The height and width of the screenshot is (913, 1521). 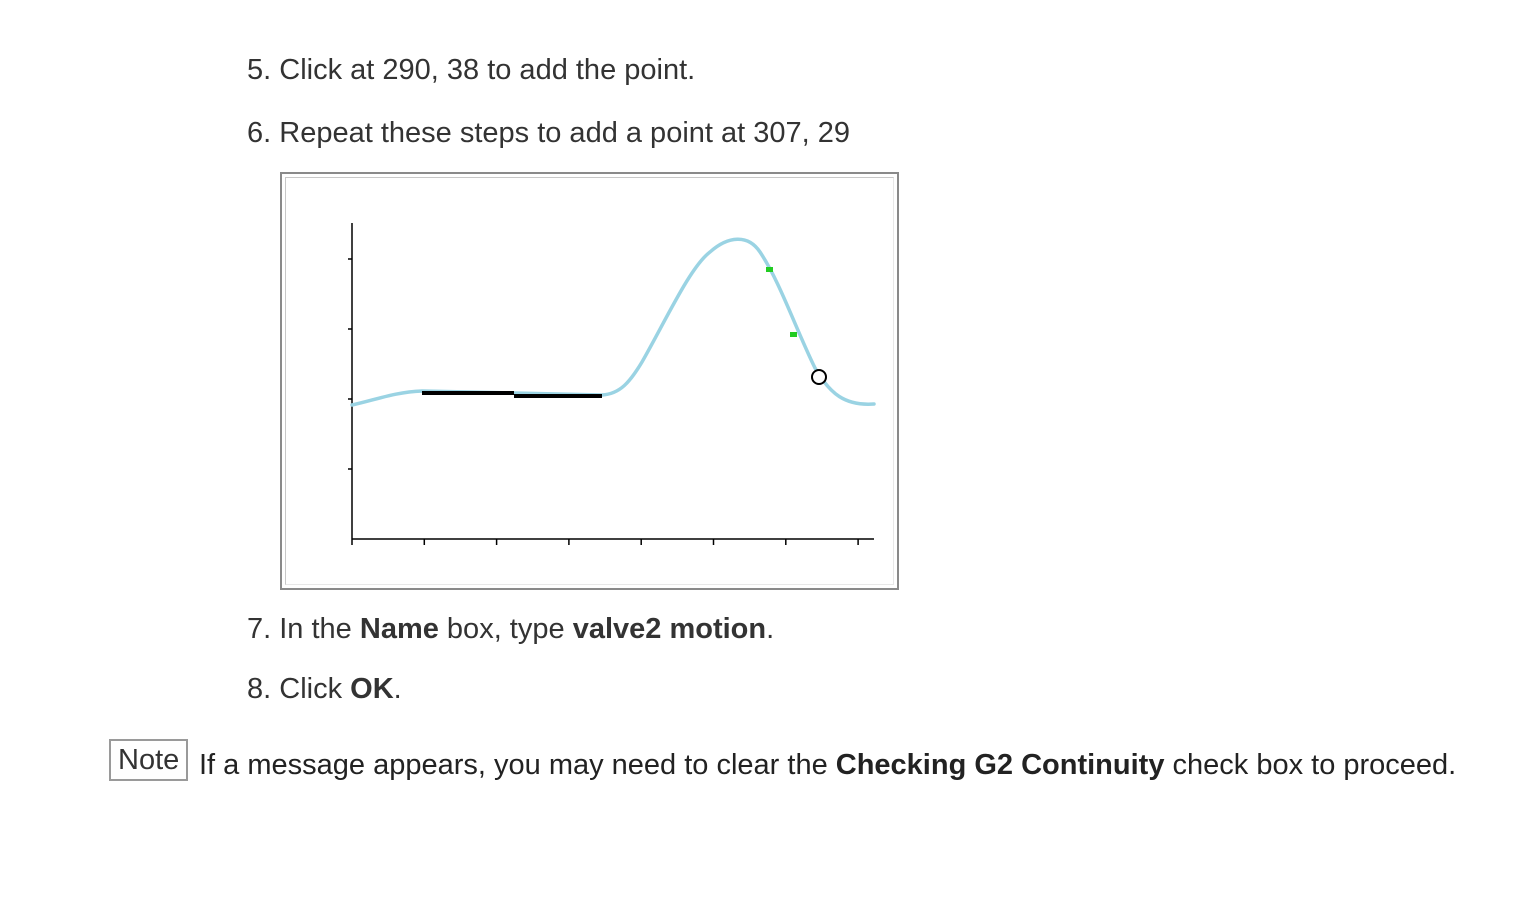 I want to click on ok-button-label: OK, so click(x=372, y=689).